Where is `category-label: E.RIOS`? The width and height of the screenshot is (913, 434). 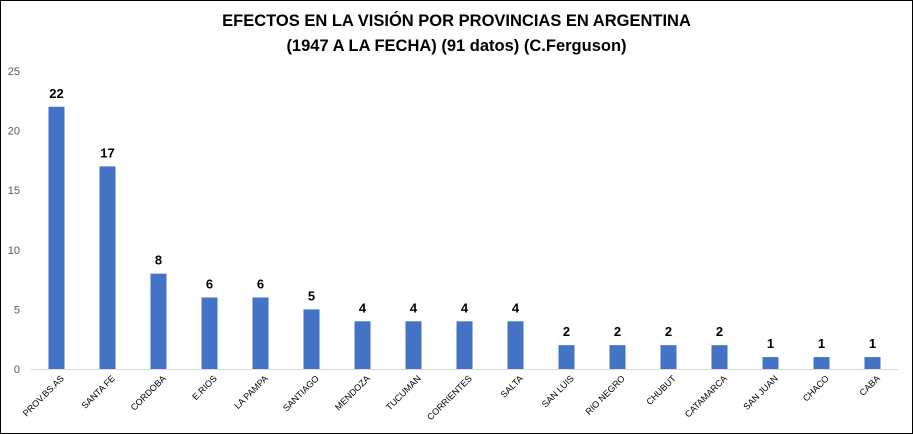 category-label: E.RIOS is located at coordinates (204, 387).